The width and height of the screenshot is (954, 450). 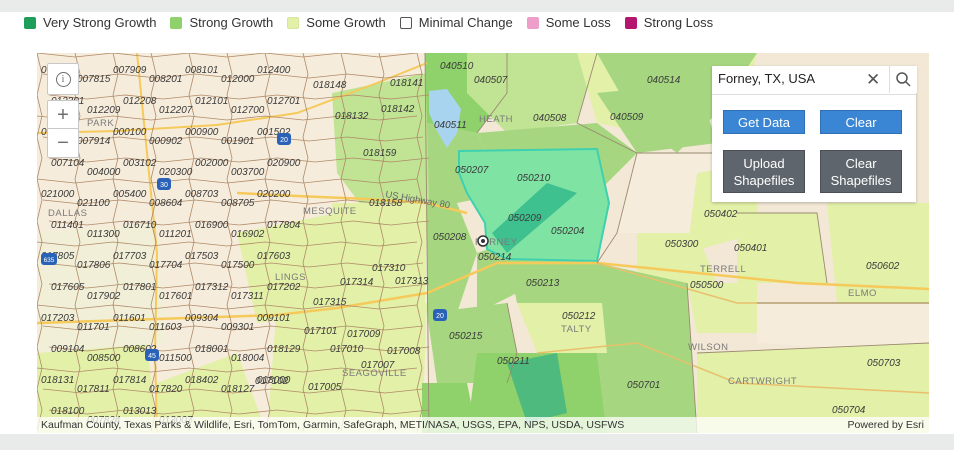 What do you see at coordinates (202, 256) in the screenshot?
I see `tract-label-small: 017503` at bounding box center [202, 256].